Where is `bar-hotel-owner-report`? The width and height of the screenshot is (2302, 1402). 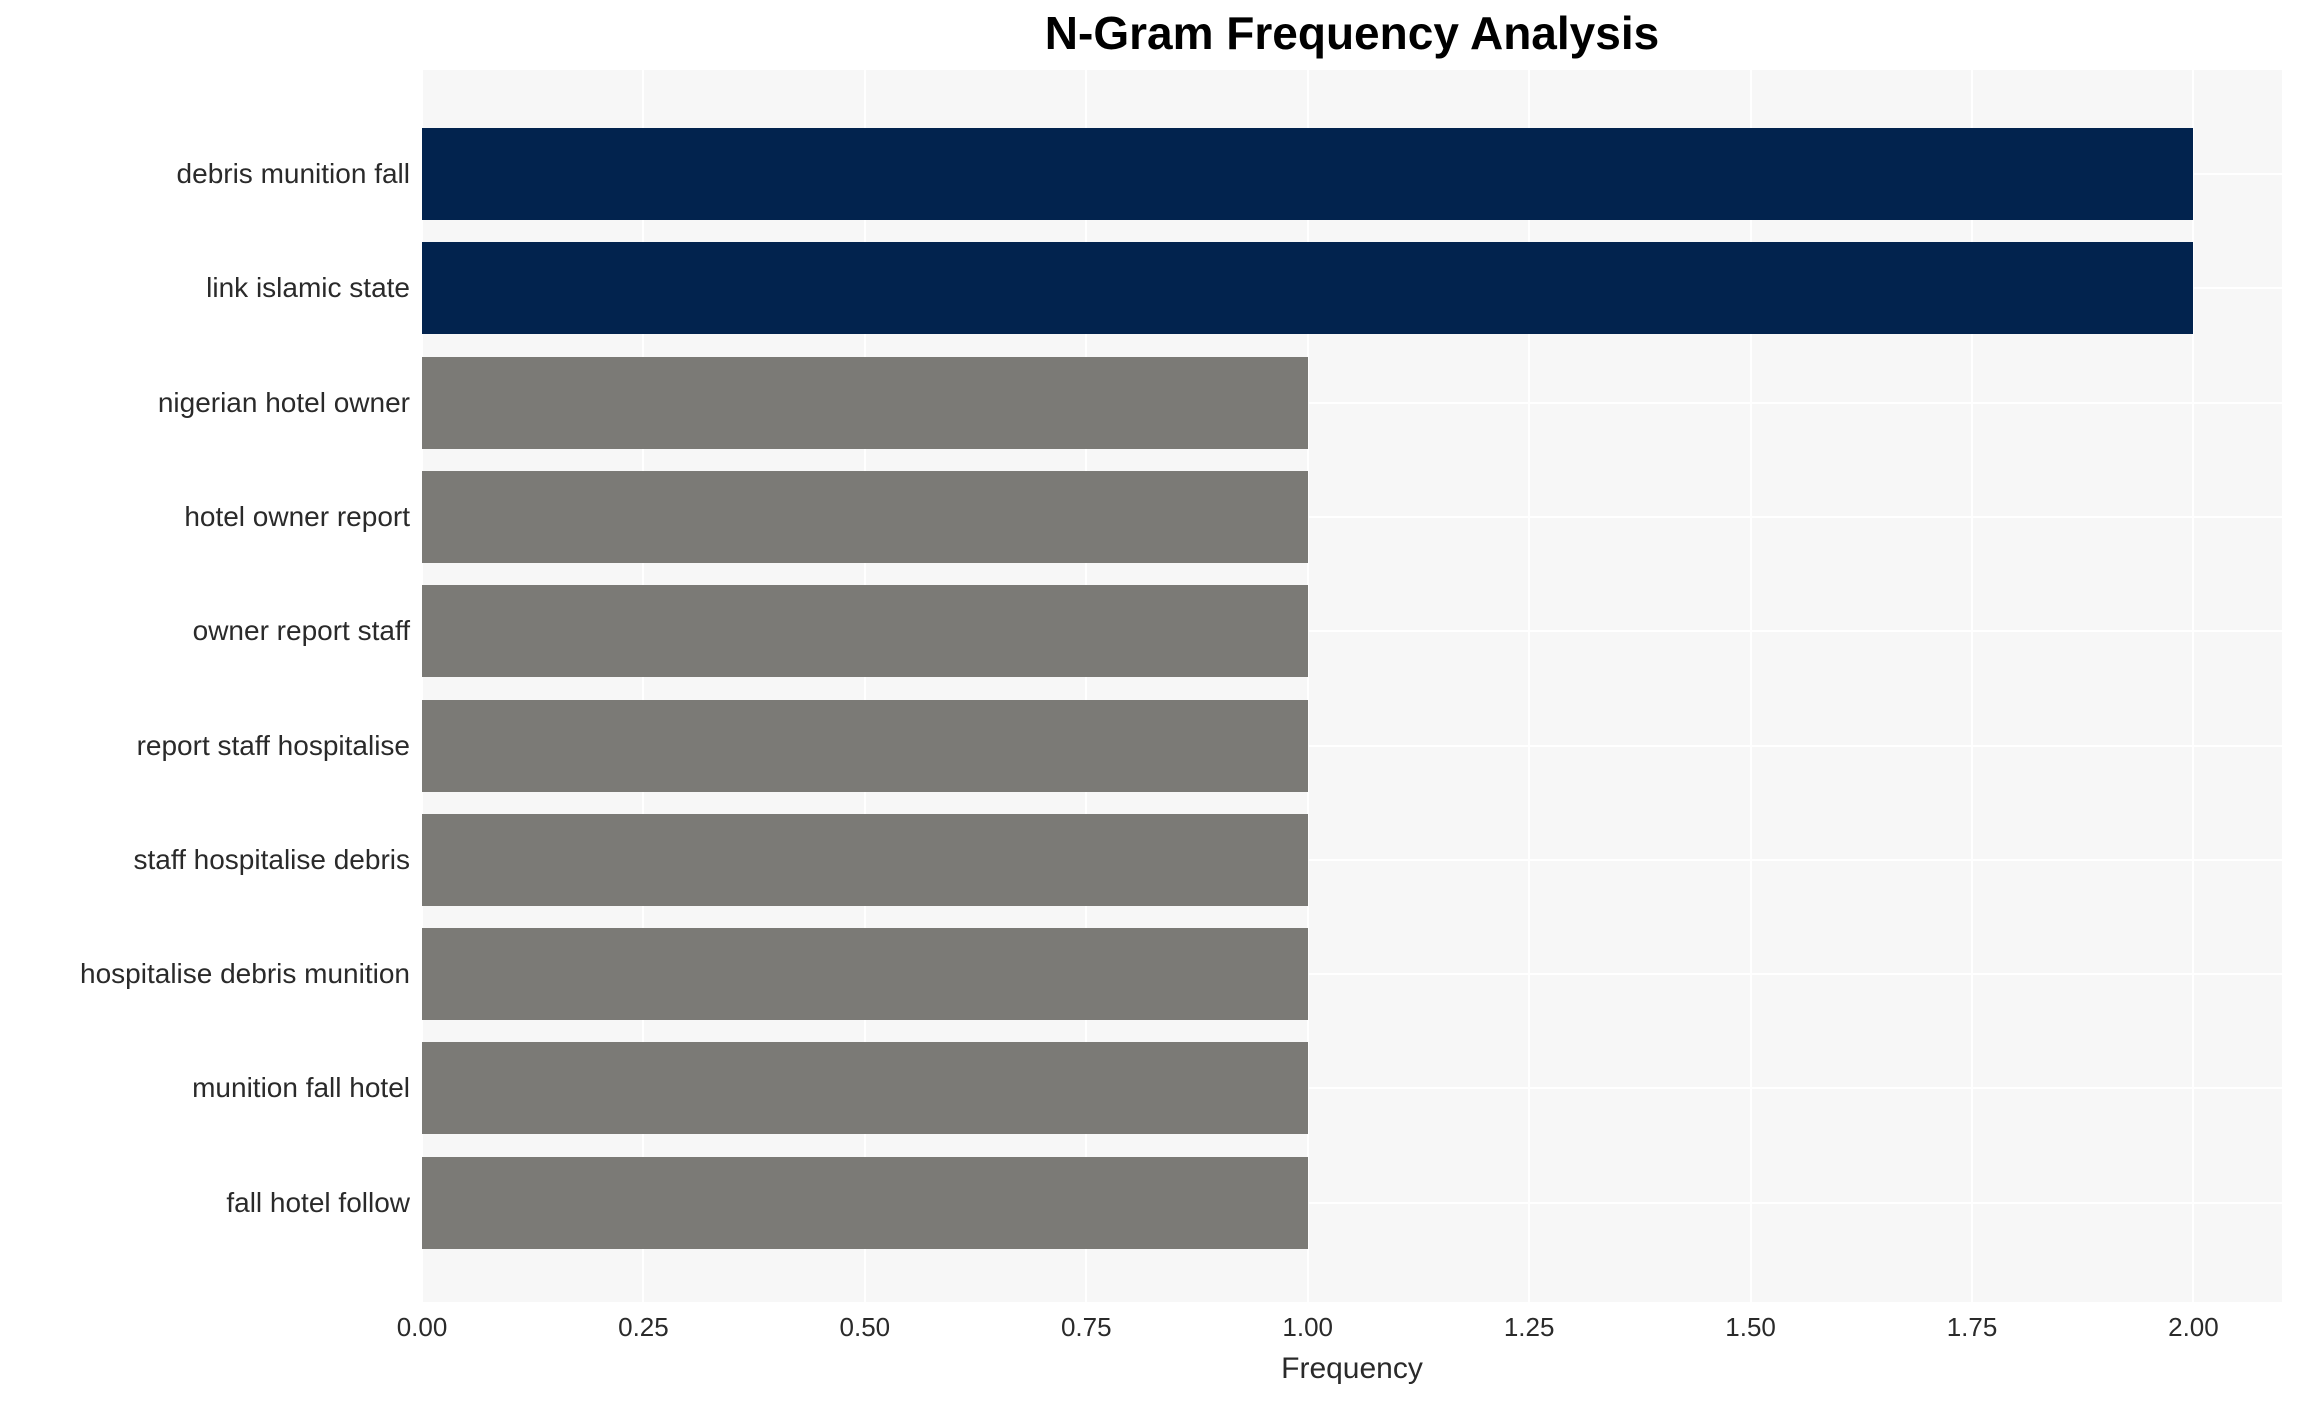 bar-hotel-owner-report is located at coordinates (865, 516).